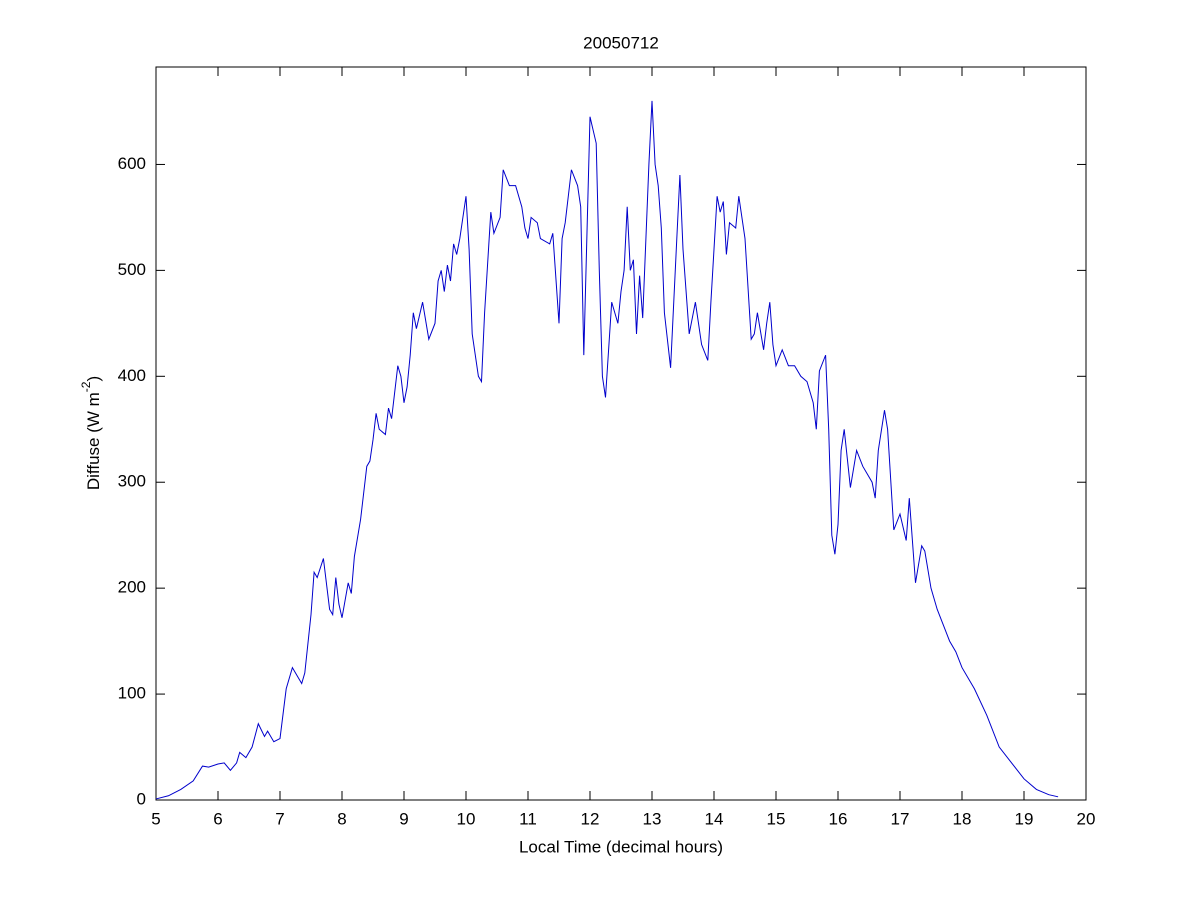 Image resolution: width=1200 pixels, height=905 pixels. Describe the element at coordinates (132, 481) in the screenshot. I see `y-tick-label: 300` at that location.